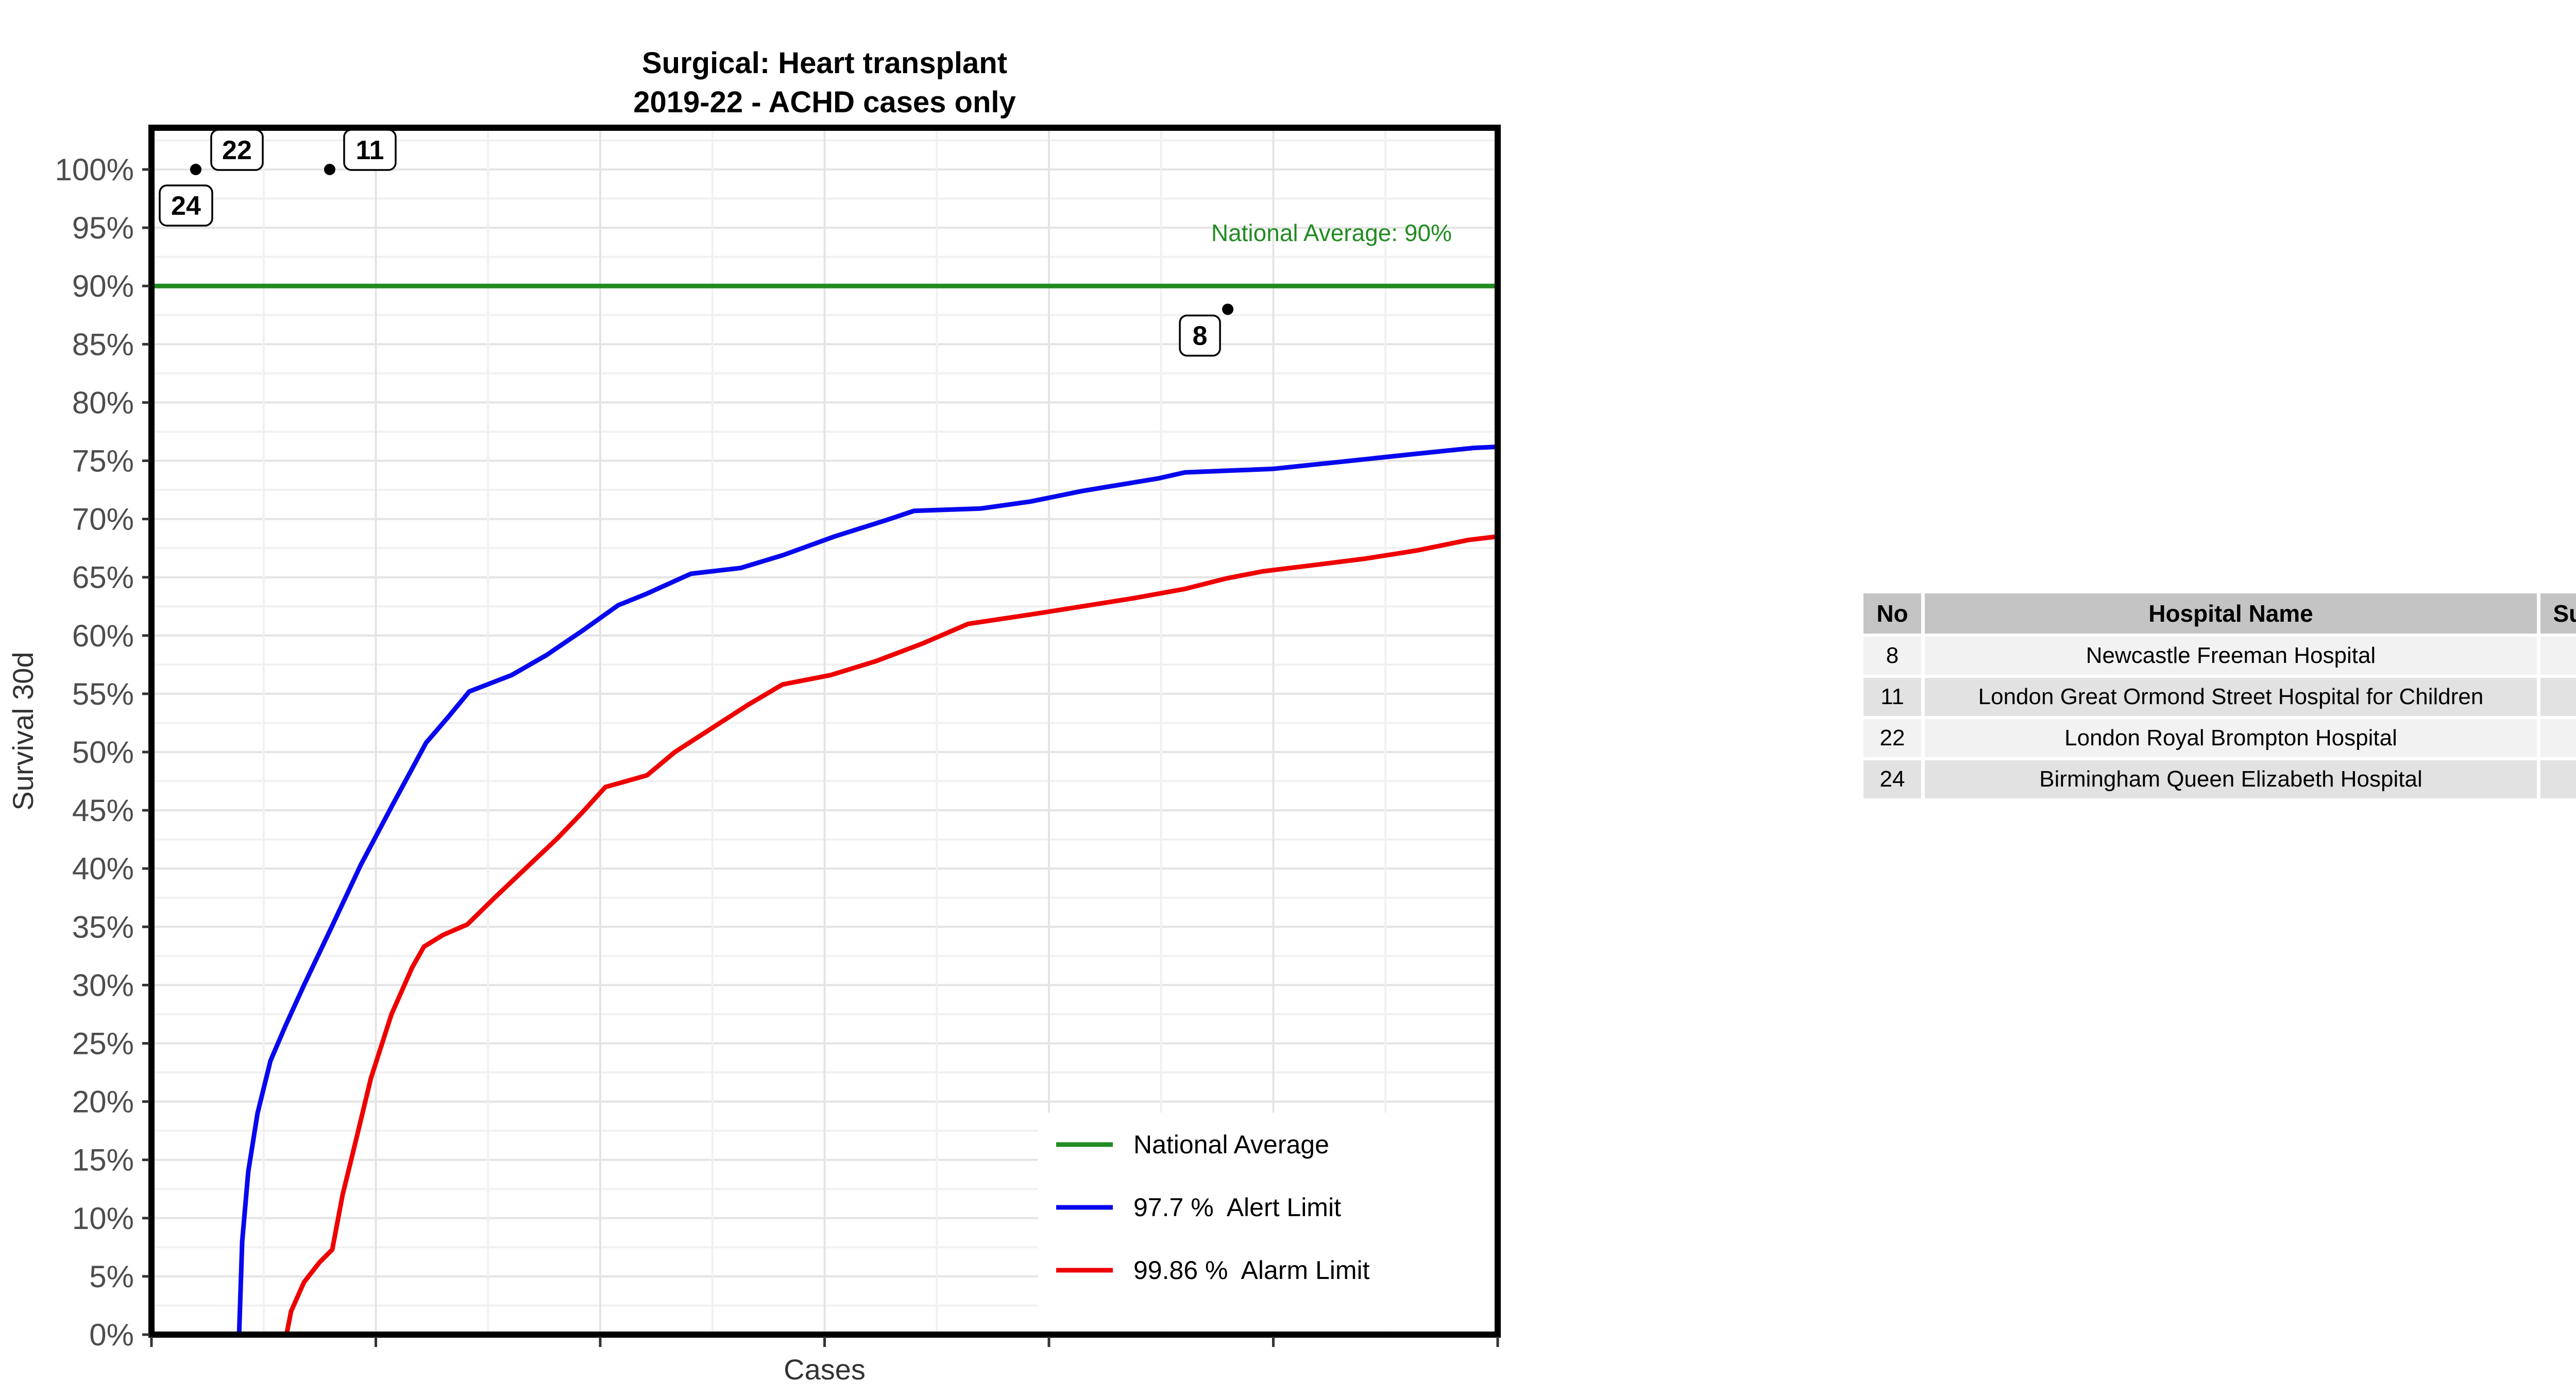 The width and height of the screenshot is (2576, 1399). What do you see at coordinates (103, 402) in the screenshot?
I see `y-tick-label: 80%` at bounding box center [103, 402].